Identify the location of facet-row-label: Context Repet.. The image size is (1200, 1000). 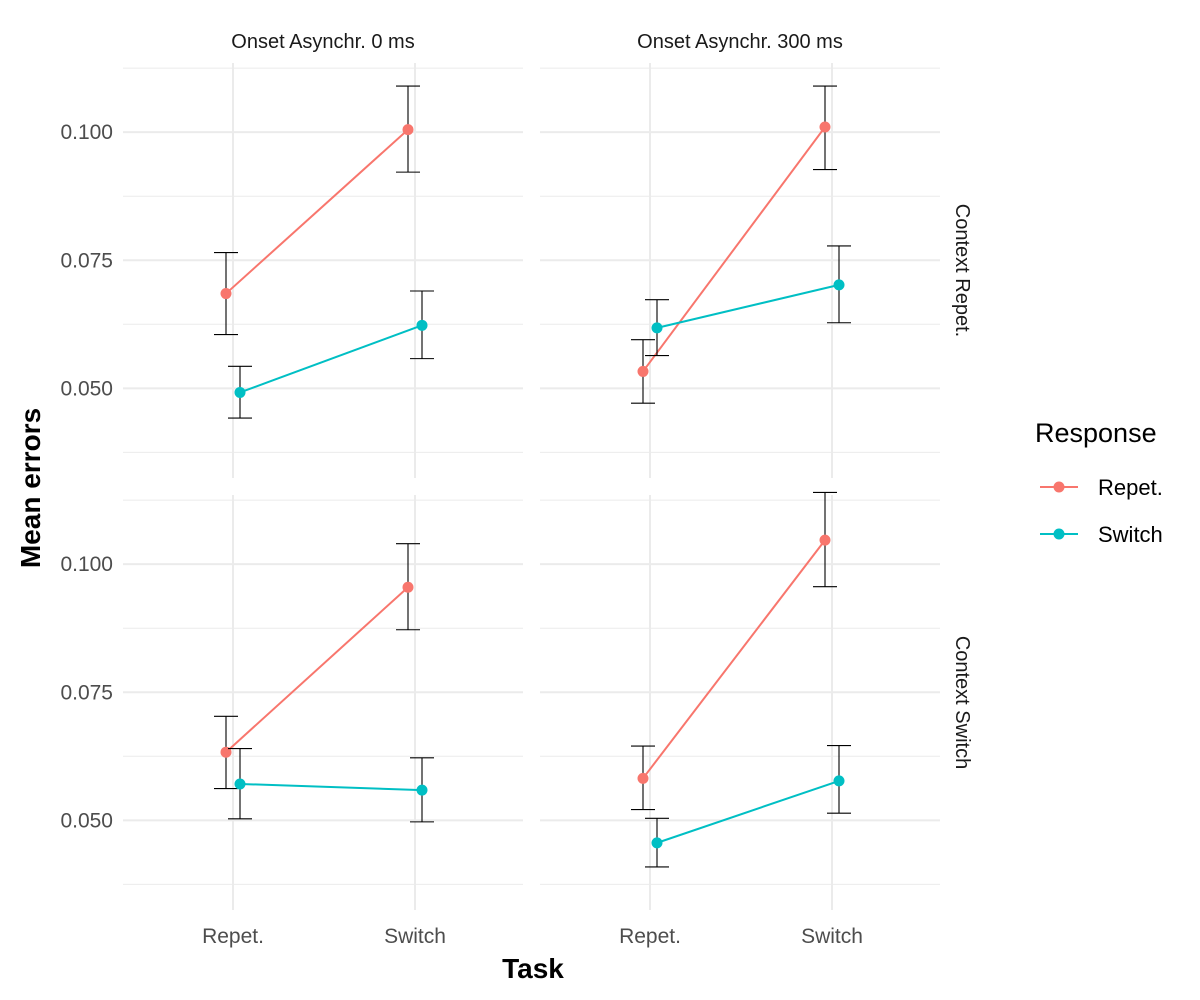
(962, 270).